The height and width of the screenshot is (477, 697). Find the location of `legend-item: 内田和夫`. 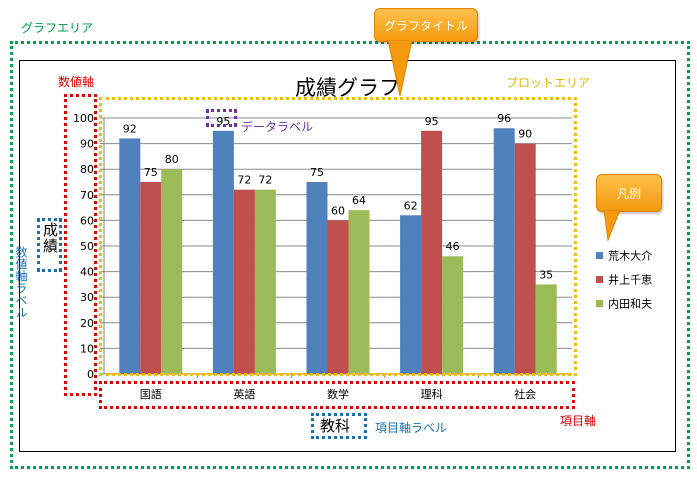

legend-item: 内田和夫 is located at coordinates (624, 302).